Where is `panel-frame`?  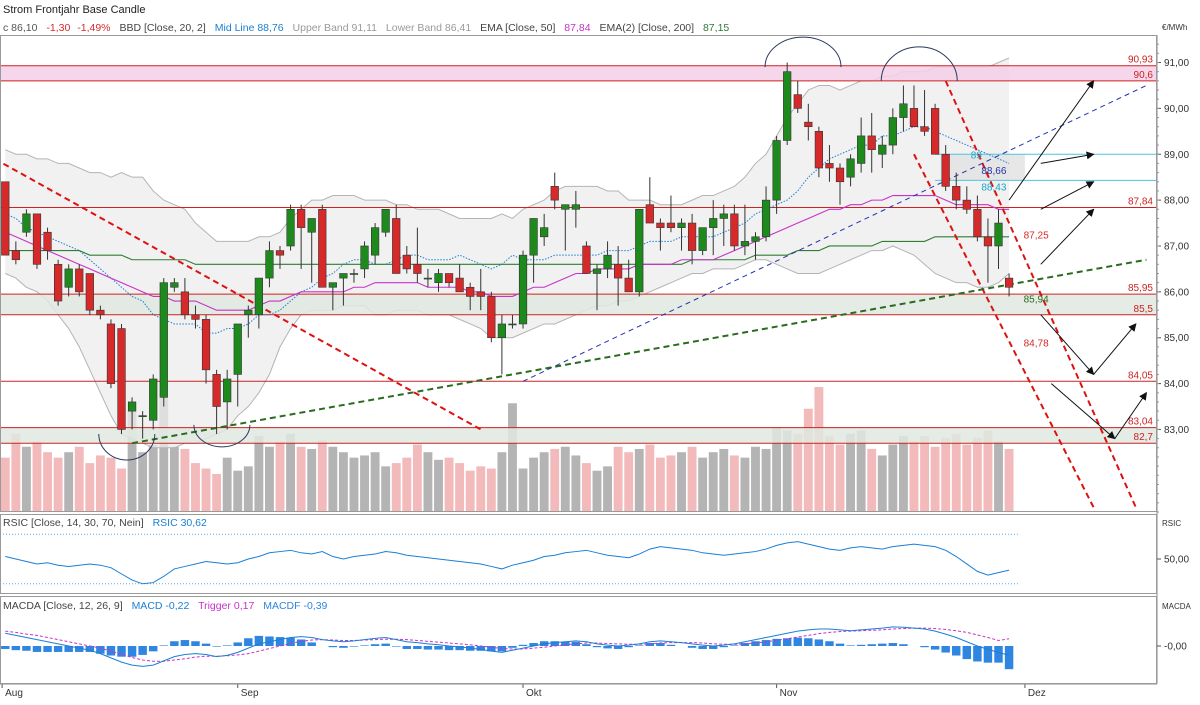
panel-frame is located at coordinates (578, 554).